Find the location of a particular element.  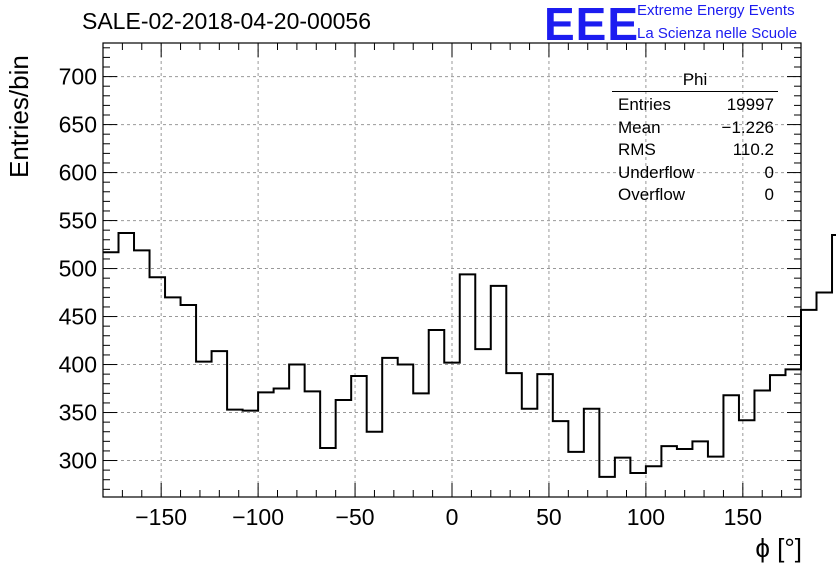

stats-row-entries: Entries 19997 is located at coordinates (695, 105).